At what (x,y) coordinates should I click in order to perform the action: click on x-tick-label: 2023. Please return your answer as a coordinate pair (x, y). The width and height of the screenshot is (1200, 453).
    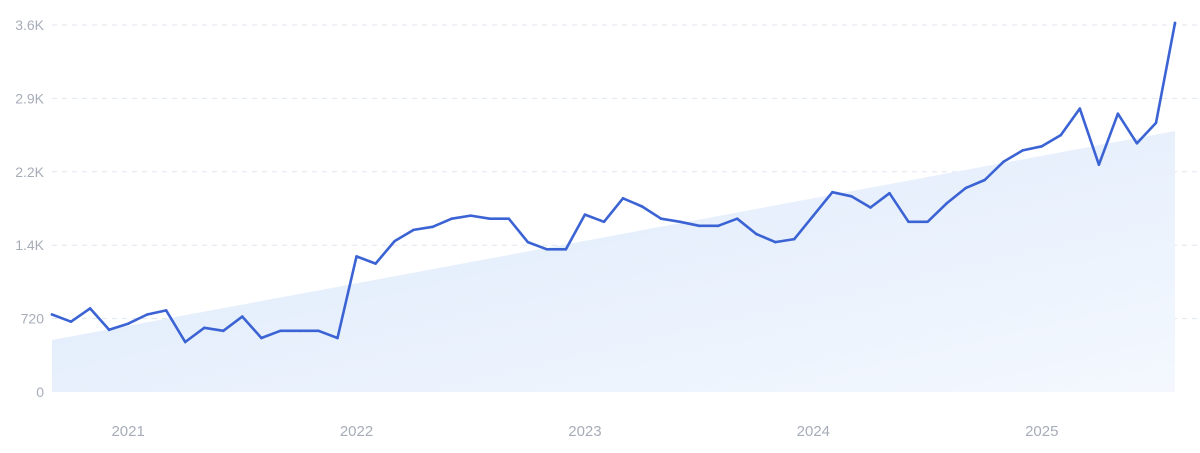
    Looking at the image, I should click on (584, 431).